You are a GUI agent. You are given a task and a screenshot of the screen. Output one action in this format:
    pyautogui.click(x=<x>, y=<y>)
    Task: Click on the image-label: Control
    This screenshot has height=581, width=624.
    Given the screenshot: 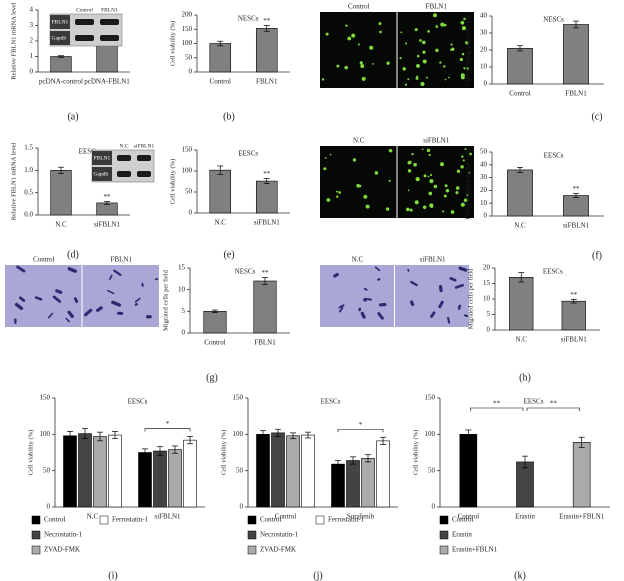 What is the action you would take?
    pyautogui.click(x=43, y=260)
    